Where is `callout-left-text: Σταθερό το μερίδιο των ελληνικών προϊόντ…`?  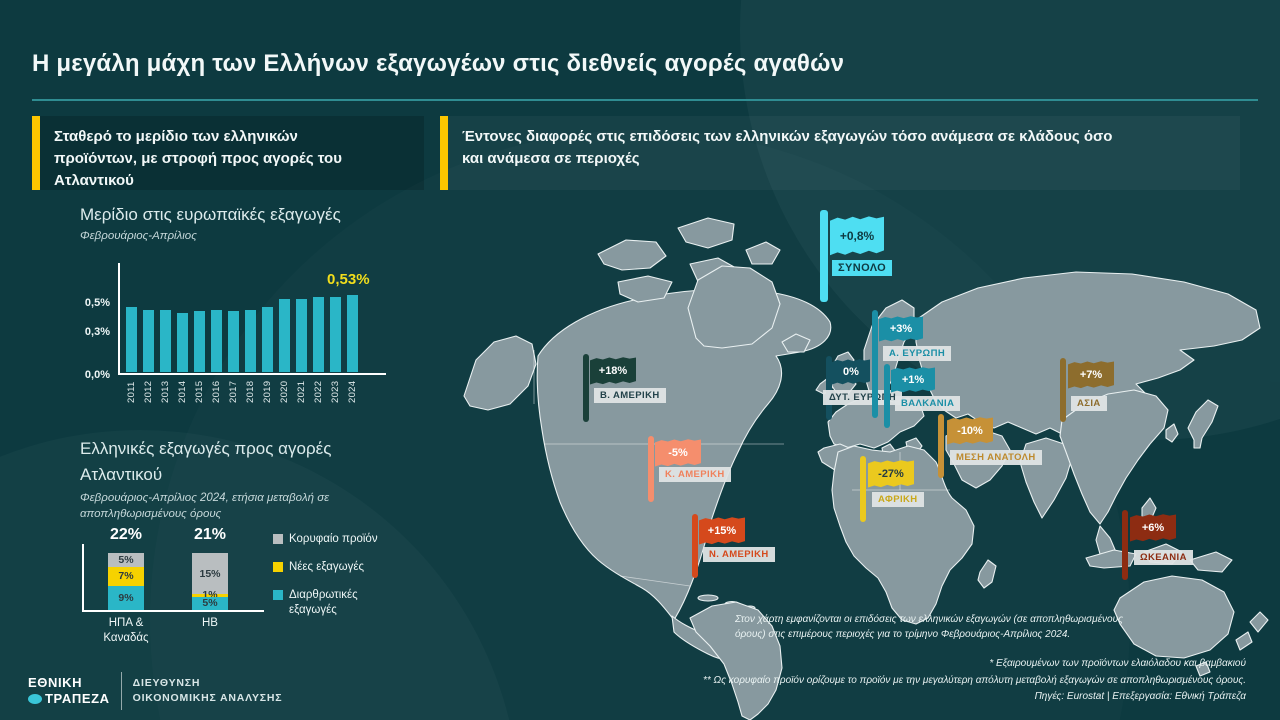
callout-left-text: Σταθερό το μερίδιο των ελληνικών προϊόντ… is located at coordinates (198, 153).